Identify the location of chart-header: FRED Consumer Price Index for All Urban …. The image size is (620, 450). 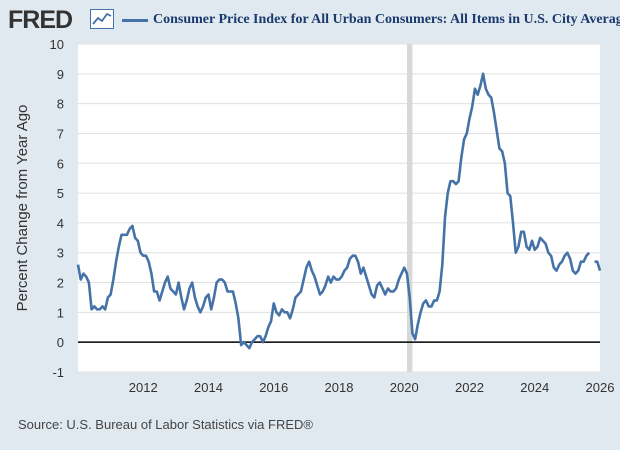
(310, 20).